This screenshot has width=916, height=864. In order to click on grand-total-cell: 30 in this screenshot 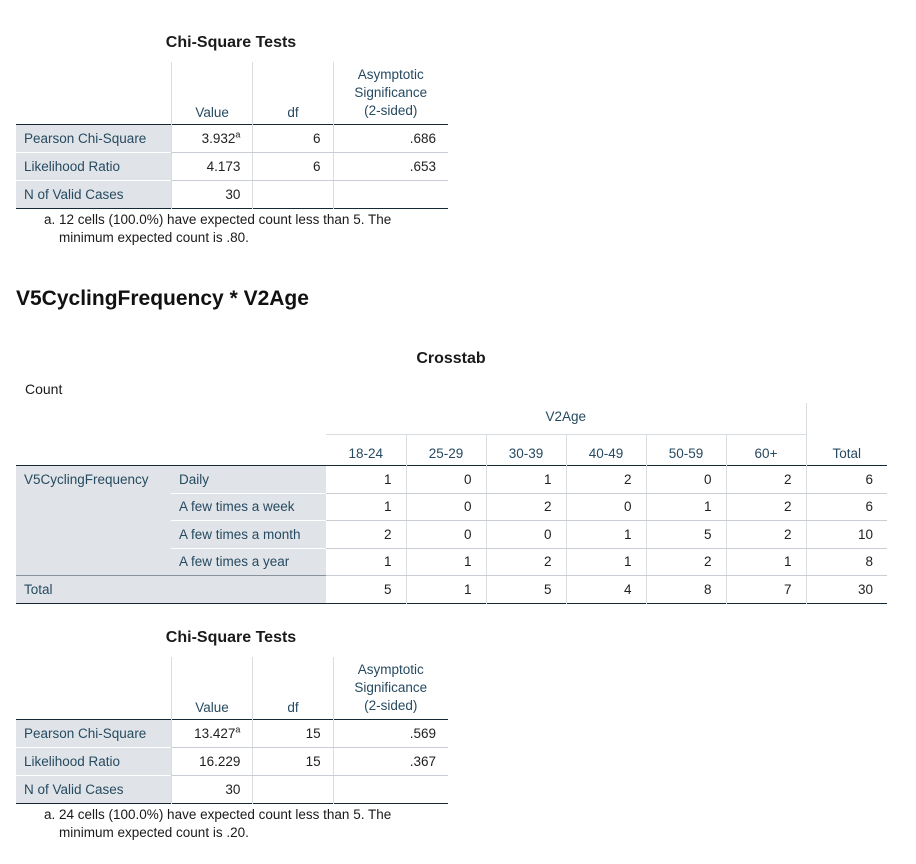, I will do `click(846, 589)`.